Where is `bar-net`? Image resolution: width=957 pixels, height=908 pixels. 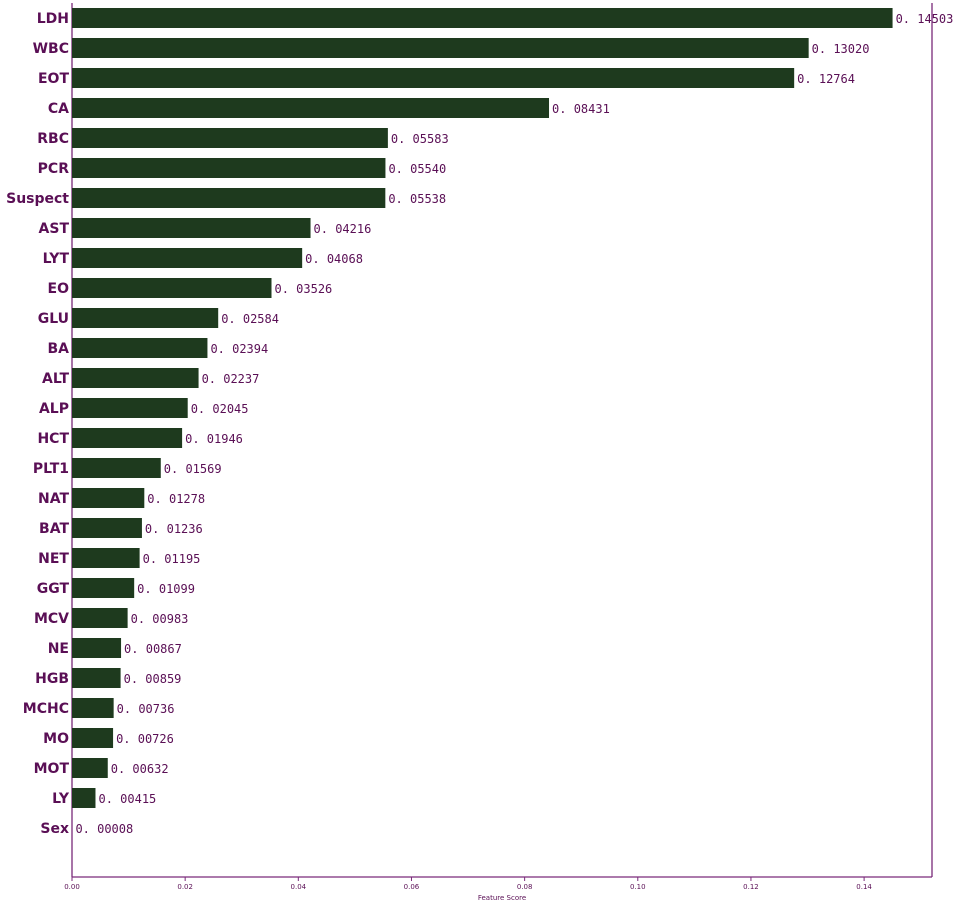 bar-net is located at coordinates (106, 558).